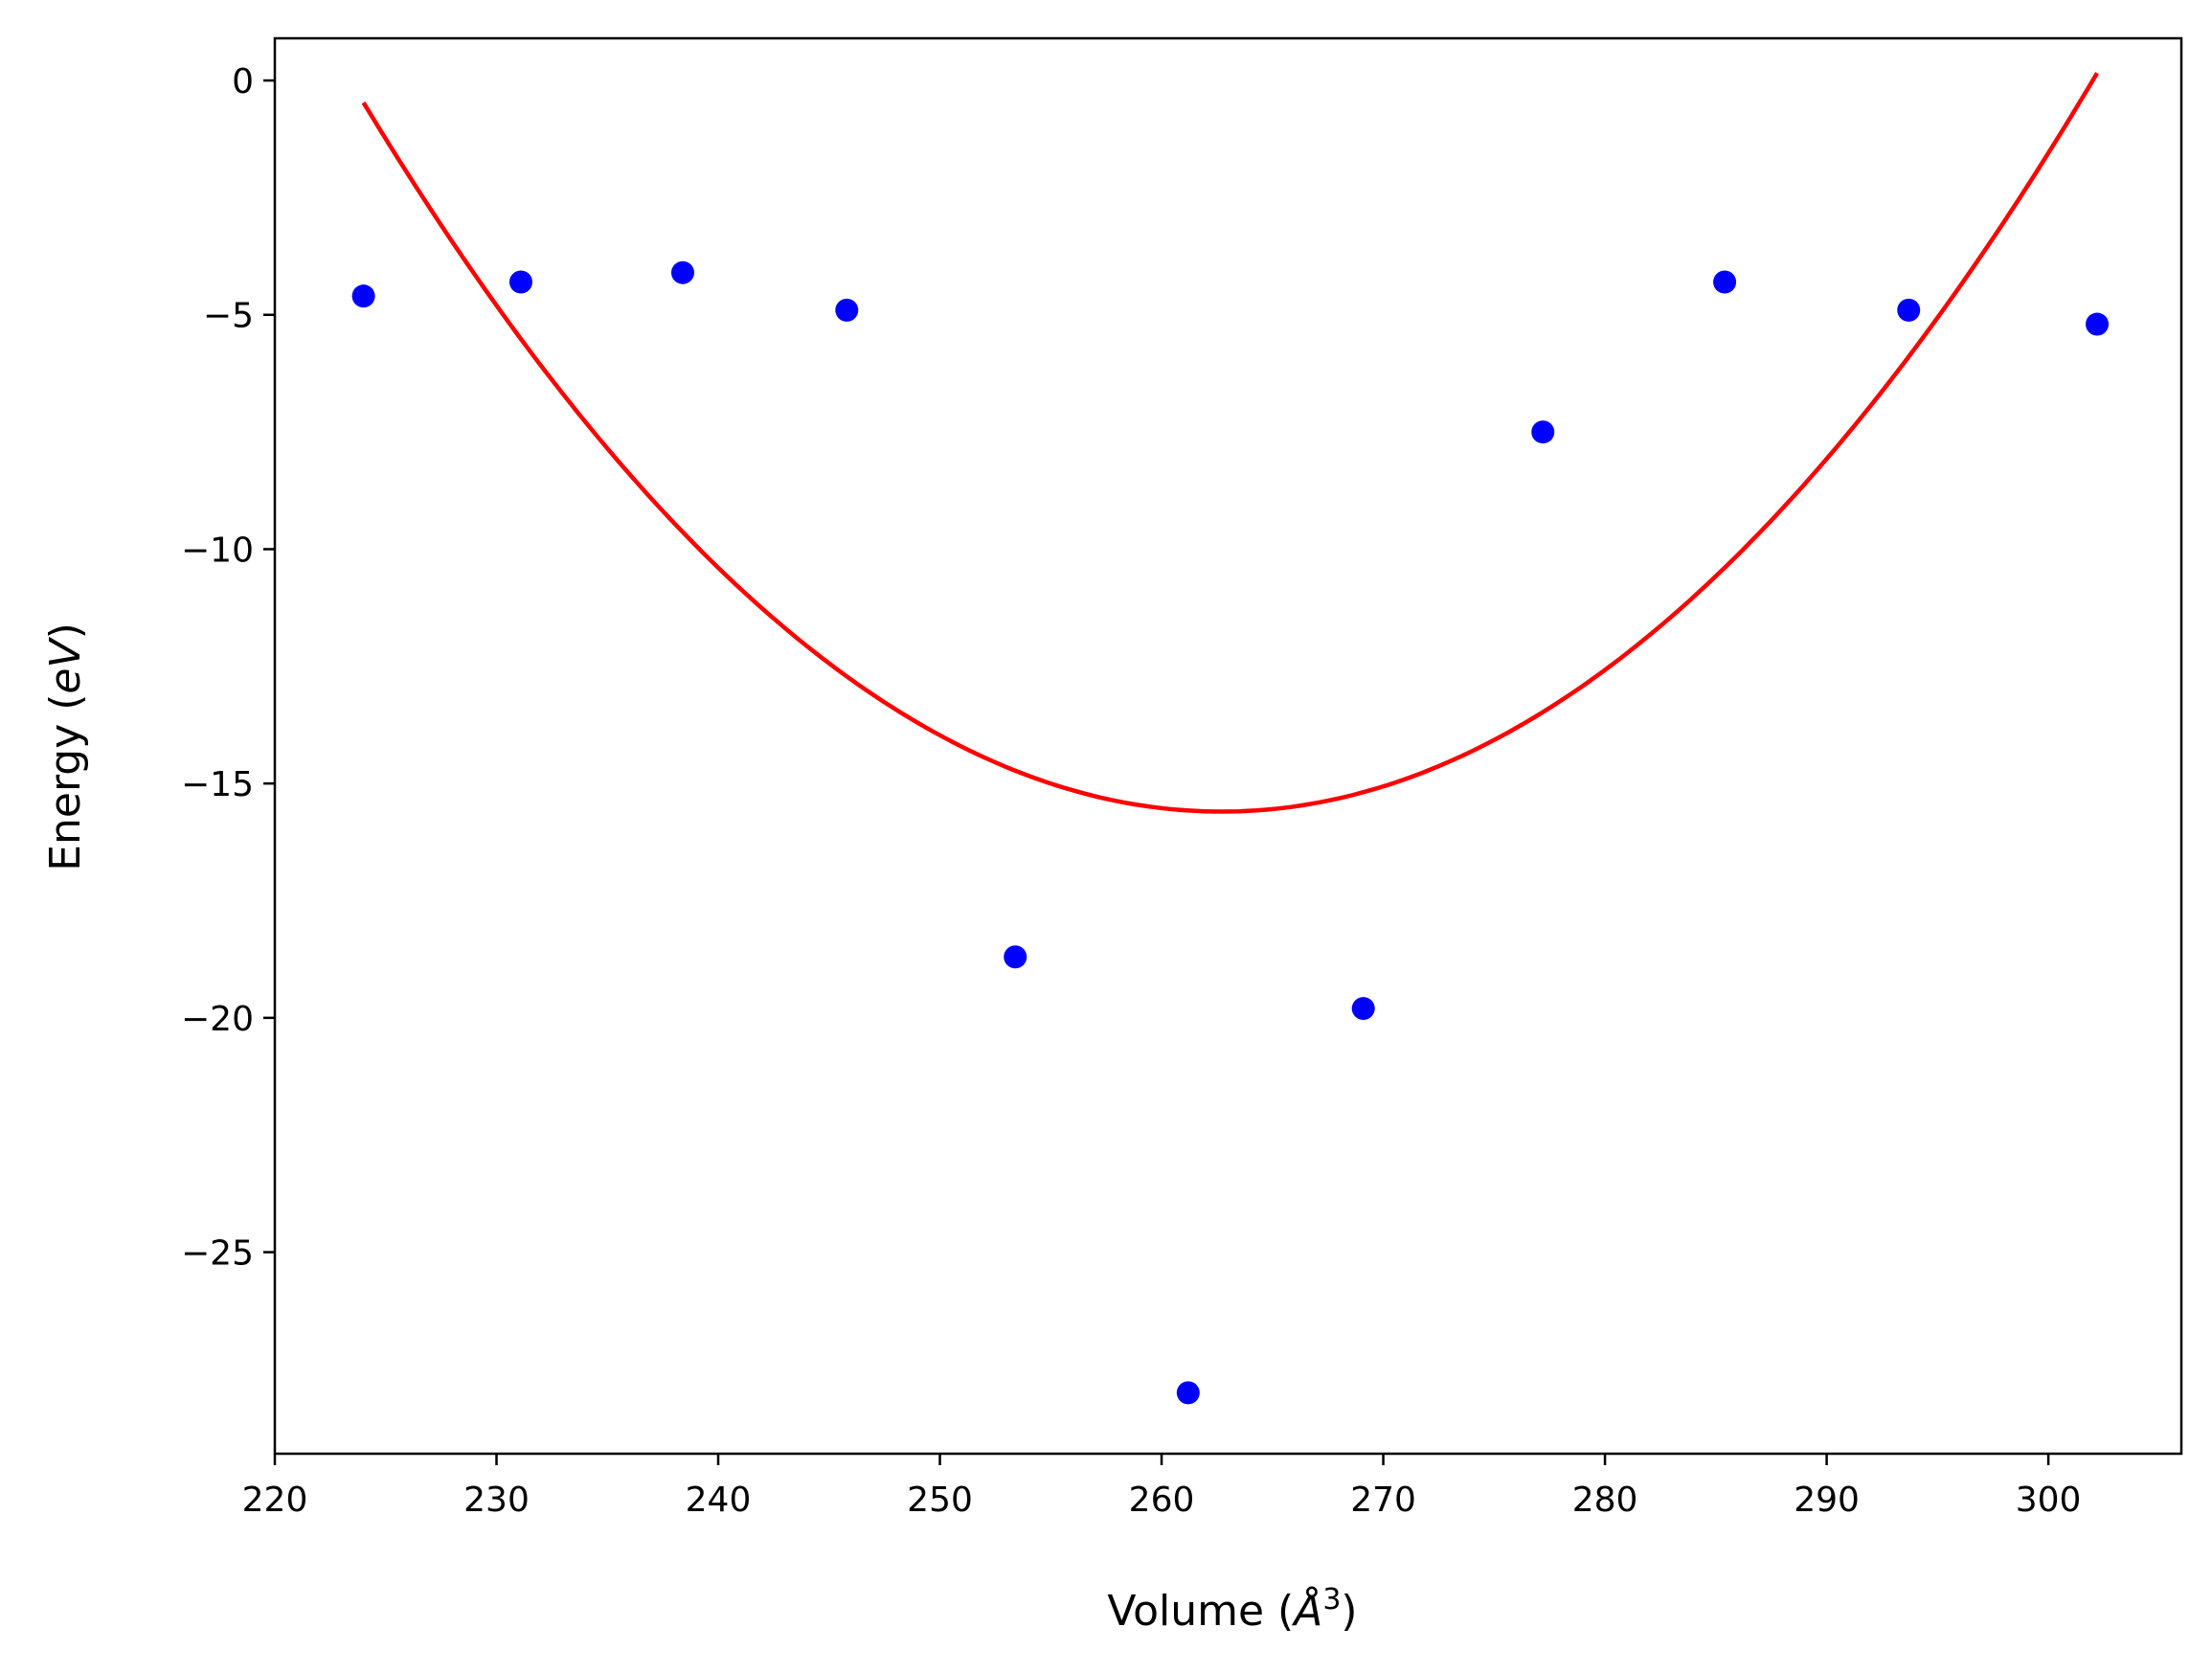 This screenshot has height=1673, width=2212. What do you see at coordinates (217, 1254) in the screenshot?
I see `y-tick-label: −25` at bounding box center [217, 1254].